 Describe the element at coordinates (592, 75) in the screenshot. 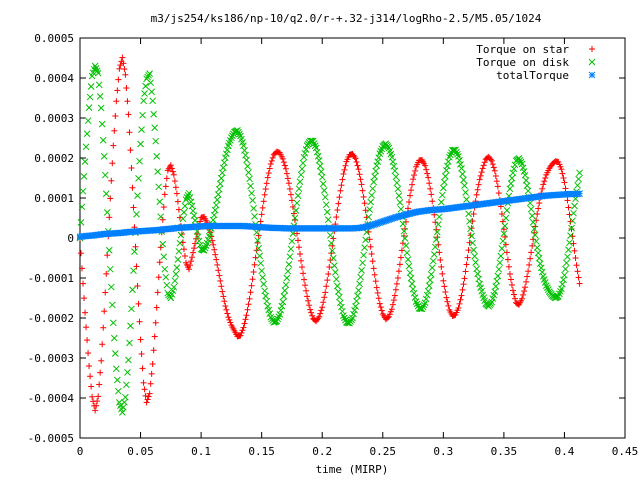

I see `legend-marker` at that location.